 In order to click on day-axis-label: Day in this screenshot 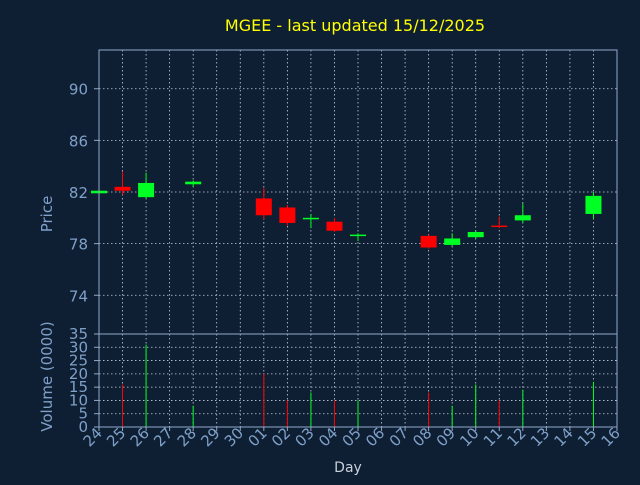, I will do `click(348, 468)`.